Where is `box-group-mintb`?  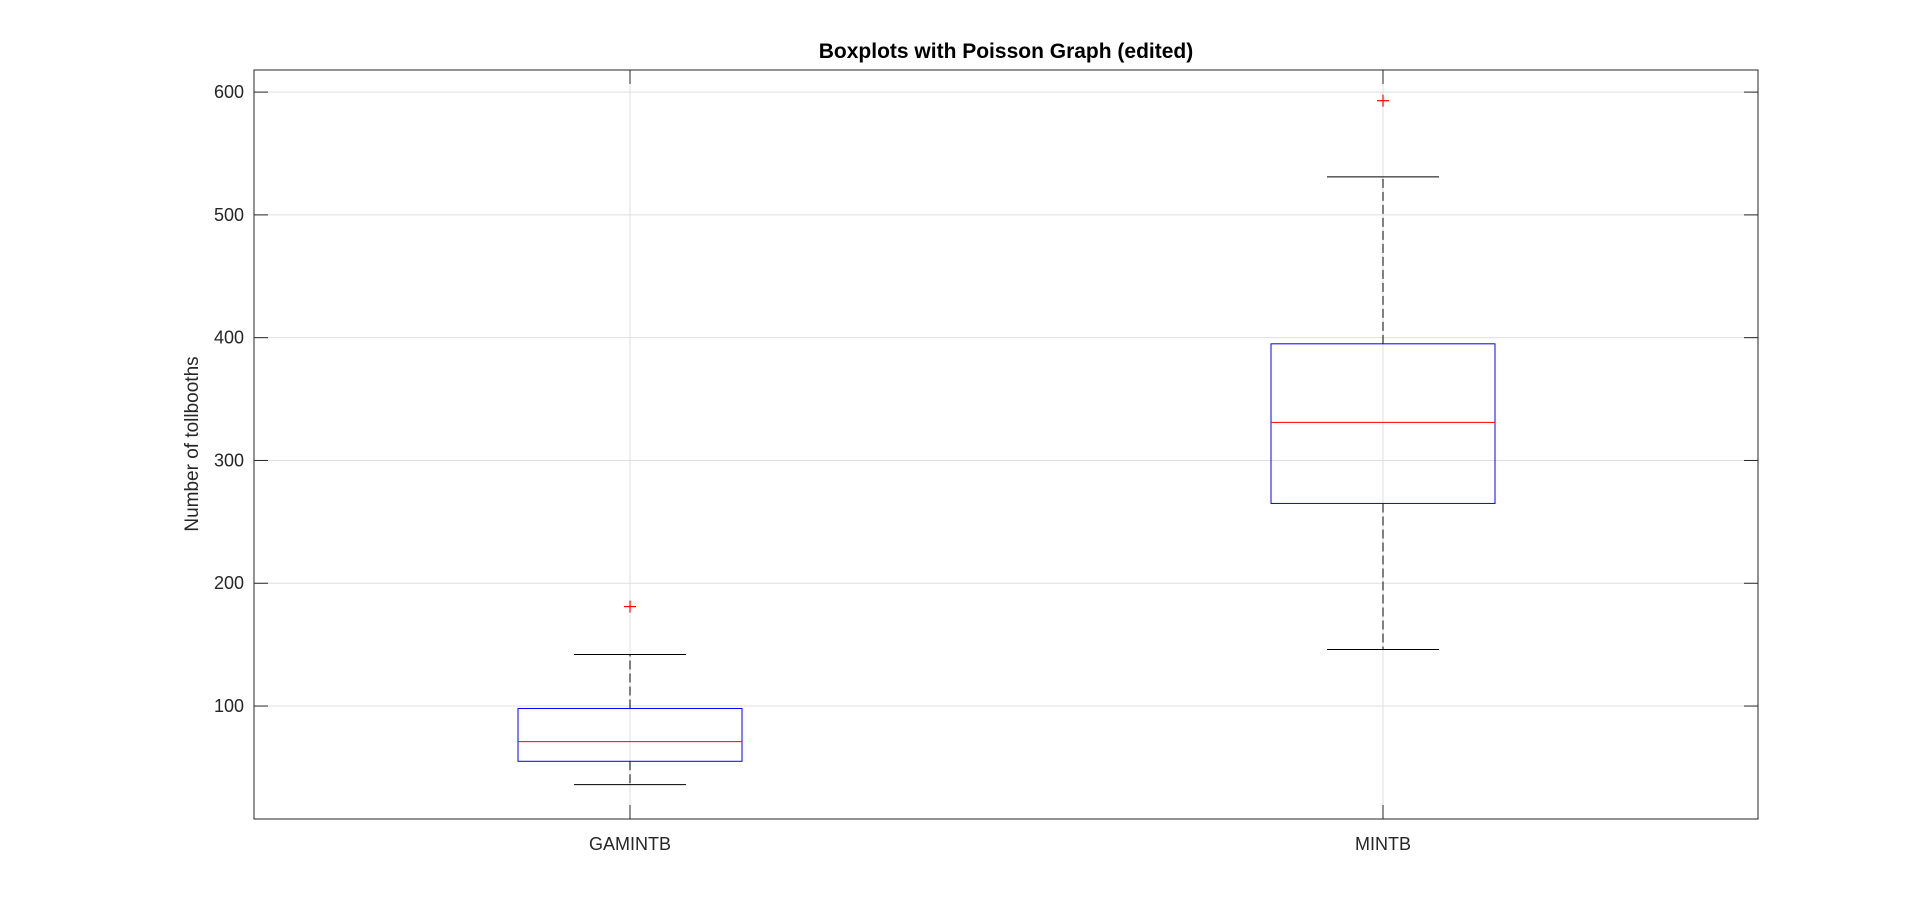
box-group-mintb is located at coordinates (1383, 372).